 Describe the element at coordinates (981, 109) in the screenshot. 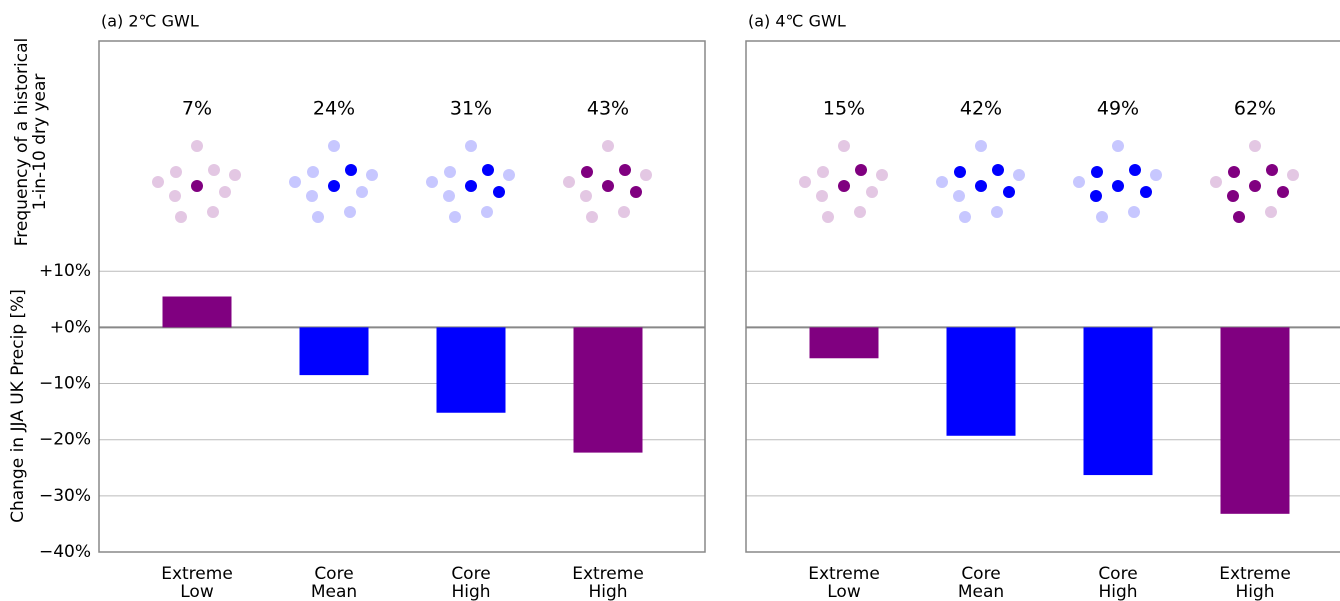

I see `frequency-label: 42%` at that location.